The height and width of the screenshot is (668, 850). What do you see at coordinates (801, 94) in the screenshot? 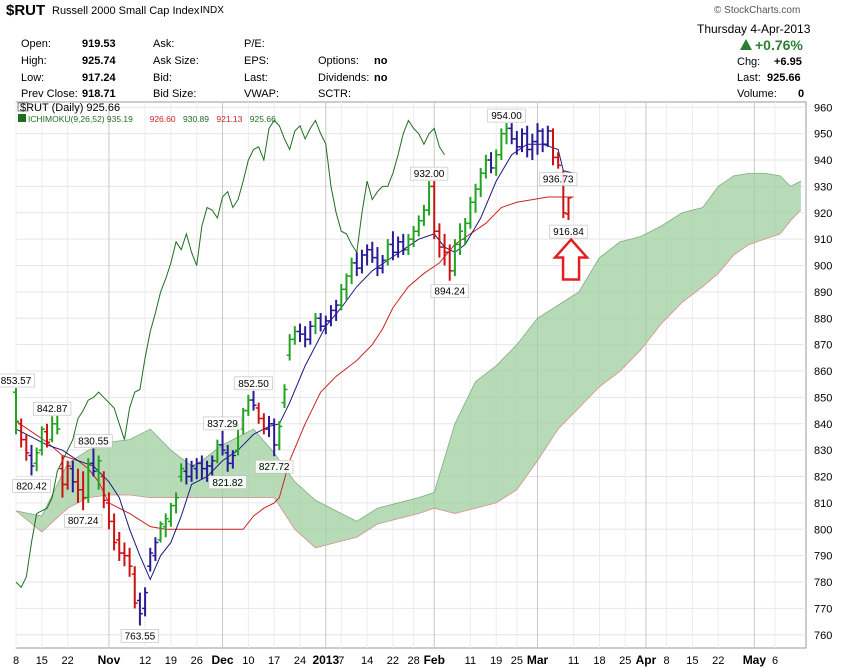
I see `volume-value: 0` at bounding box center [801, 94].